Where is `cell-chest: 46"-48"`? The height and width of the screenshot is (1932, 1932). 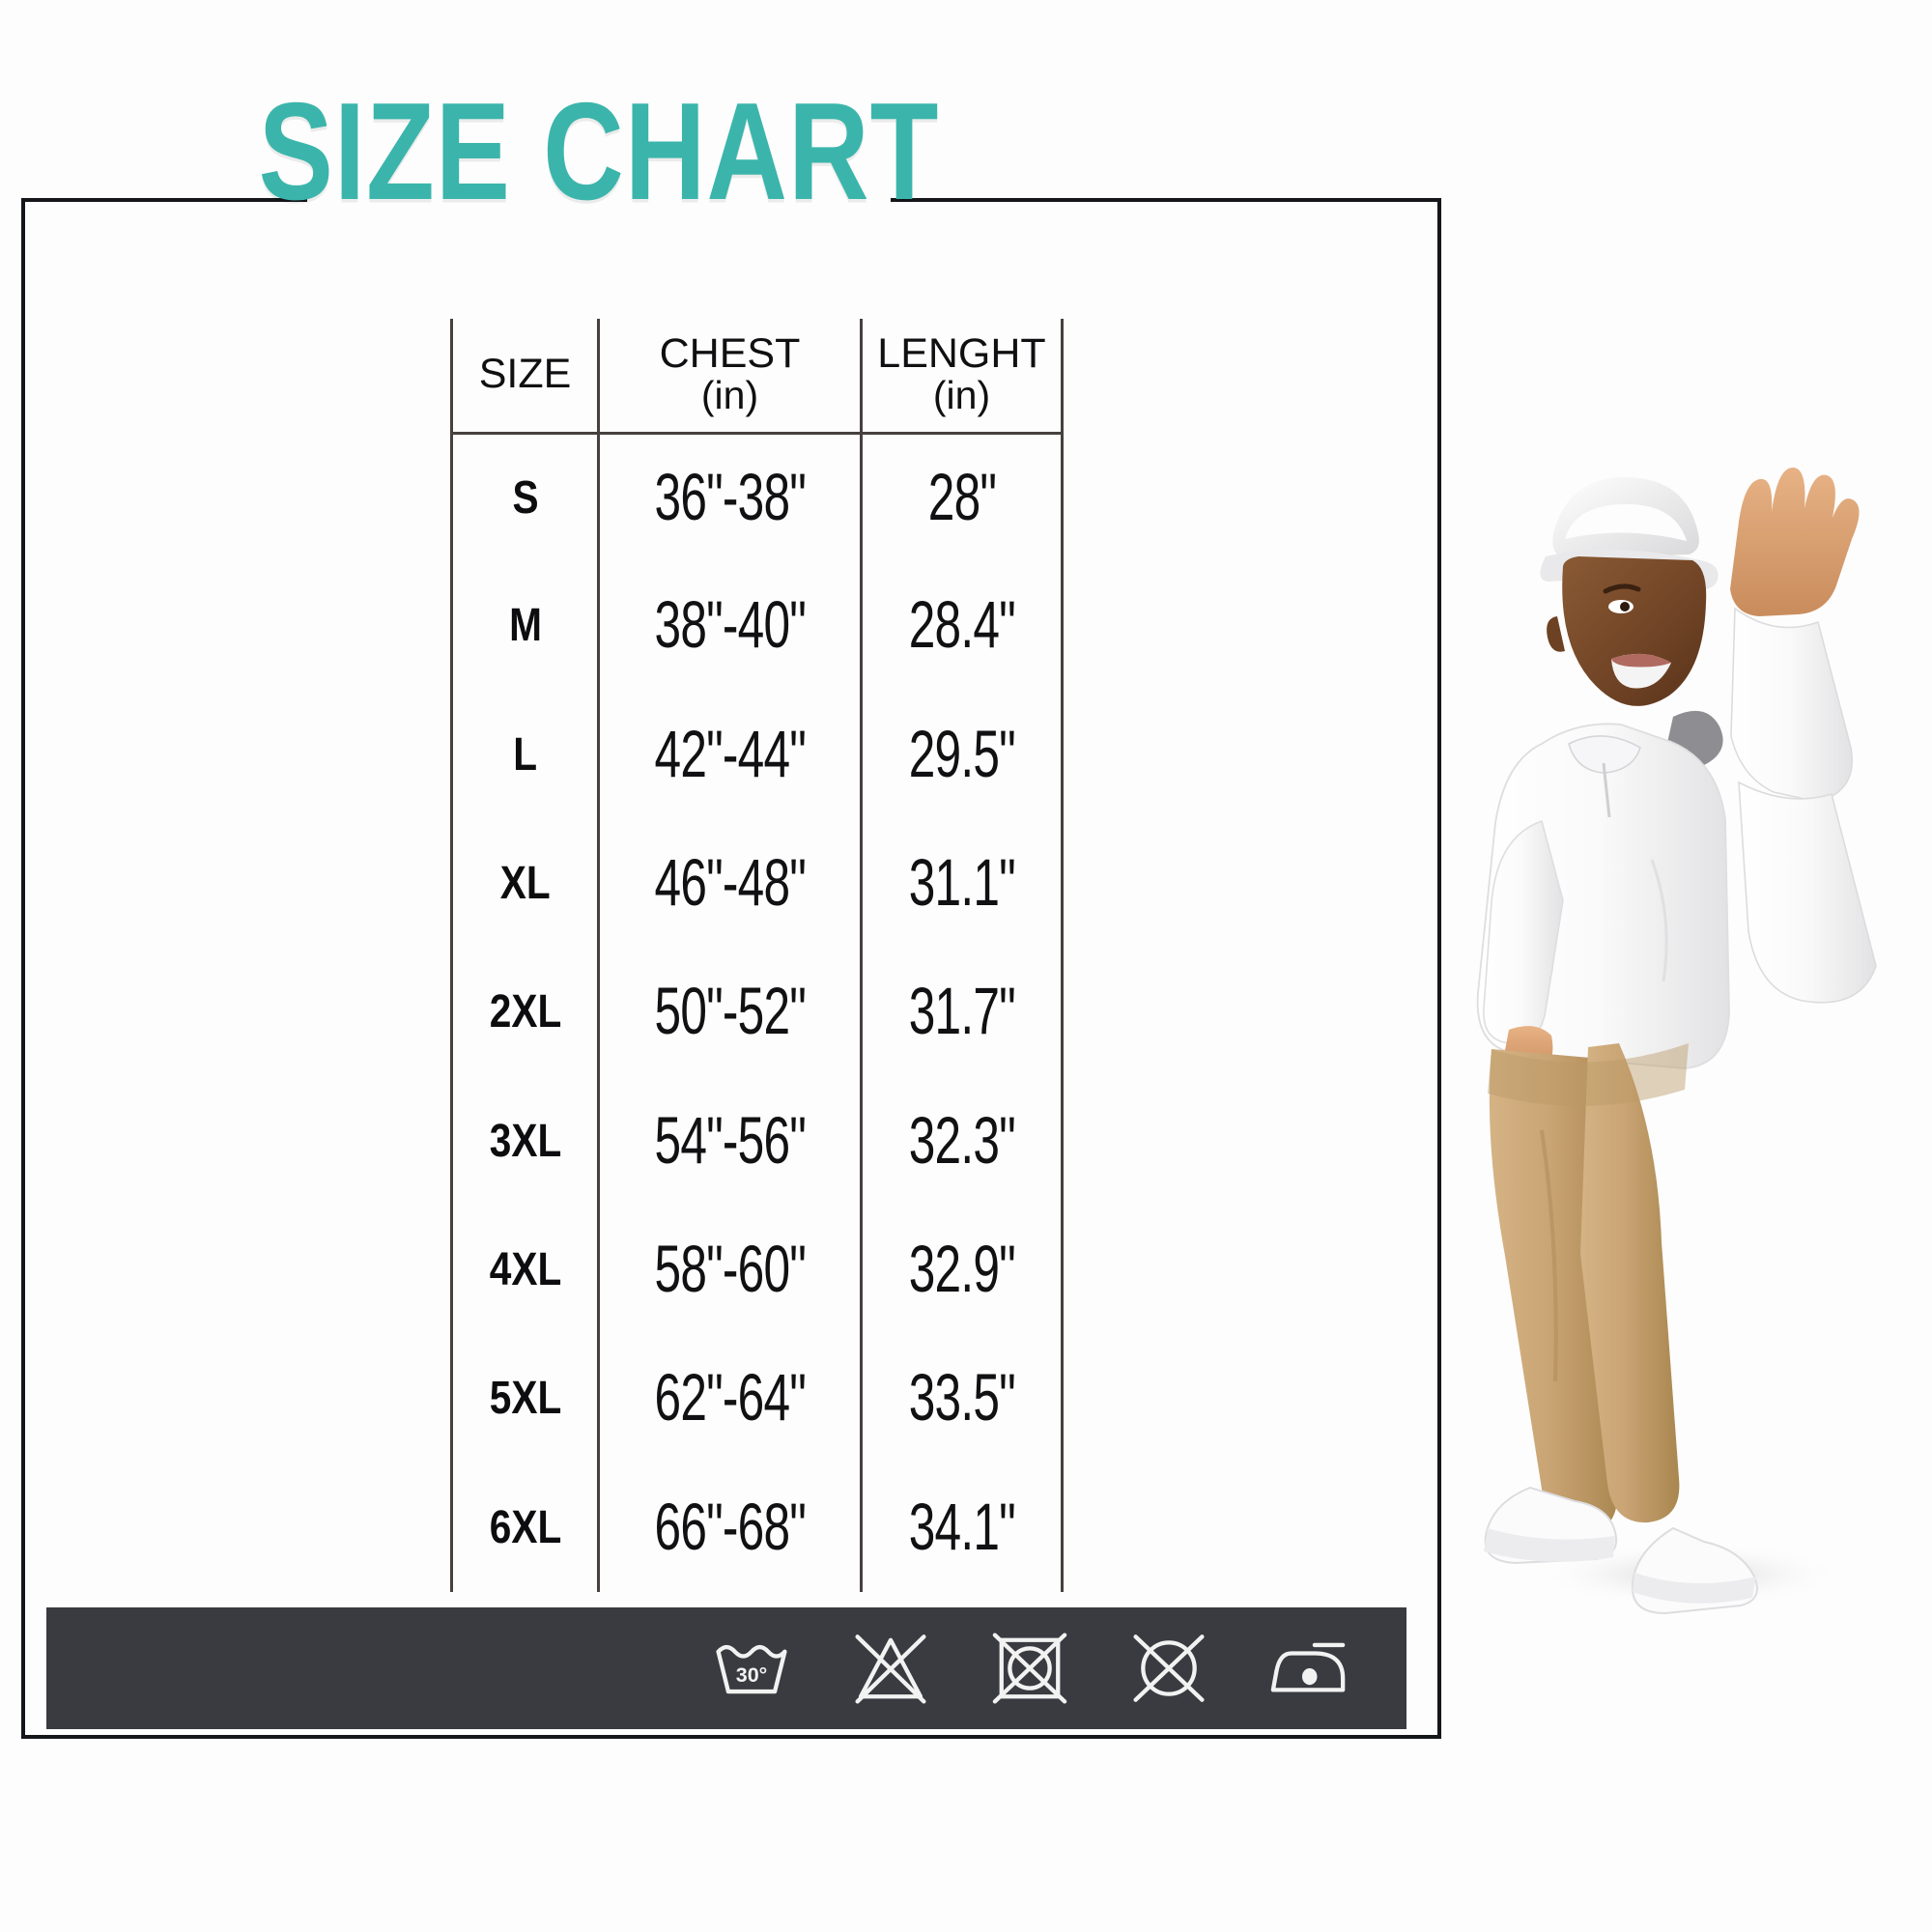
cell-chest: 46"-48" is located at coordinates (730, 883).